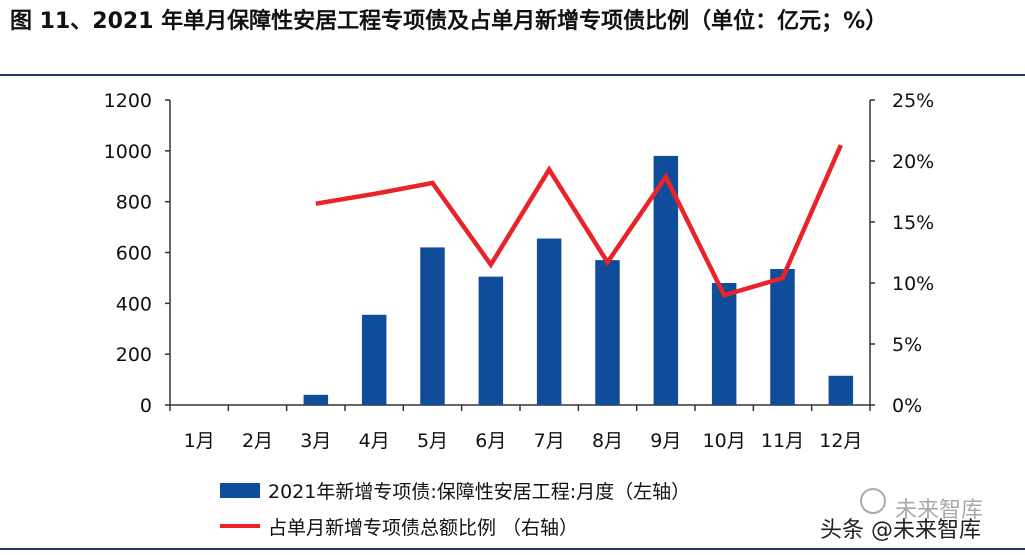 The height and width of the screenshot is (555, 1025). Describe the element at coordinates (490, 441) in the screenshot. I see `x-tick-label: 6月` at that location.